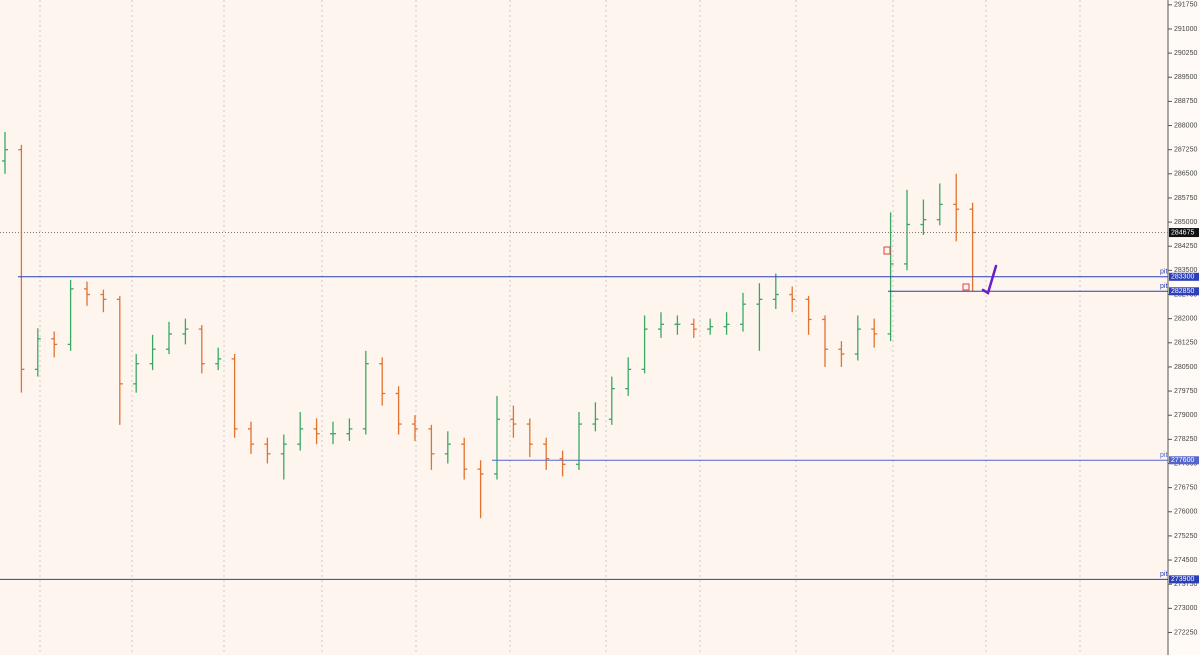 Image resolution: width=1200 pixels, height=655 pixels. What do you see at coordinates (1185, 343) in the screenshot?
I see `y-tick-label: 281250` at bounding box center [1185, 343].